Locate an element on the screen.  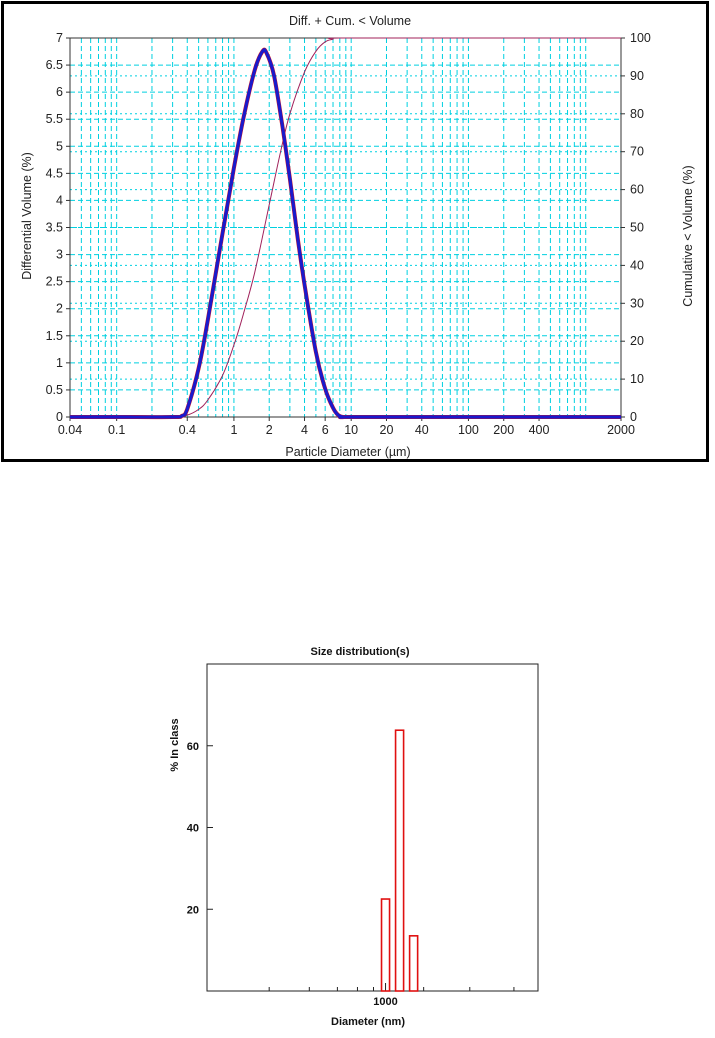
y-tick-label: 5.5 is located at coordinates (54, 119).